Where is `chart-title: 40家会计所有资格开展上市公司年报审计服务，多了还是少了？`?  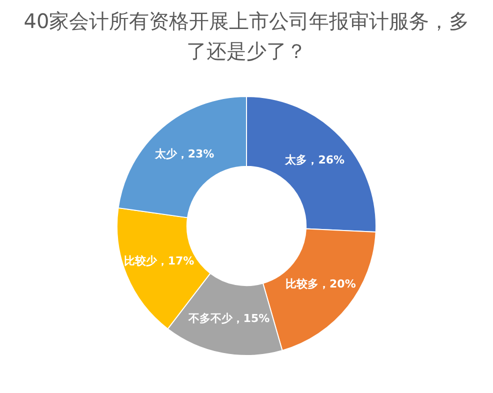 chart-title: 40家会计所有资格开展上市公司年报审计服务，多了还是少了？ is located at coordinates (246, 36).